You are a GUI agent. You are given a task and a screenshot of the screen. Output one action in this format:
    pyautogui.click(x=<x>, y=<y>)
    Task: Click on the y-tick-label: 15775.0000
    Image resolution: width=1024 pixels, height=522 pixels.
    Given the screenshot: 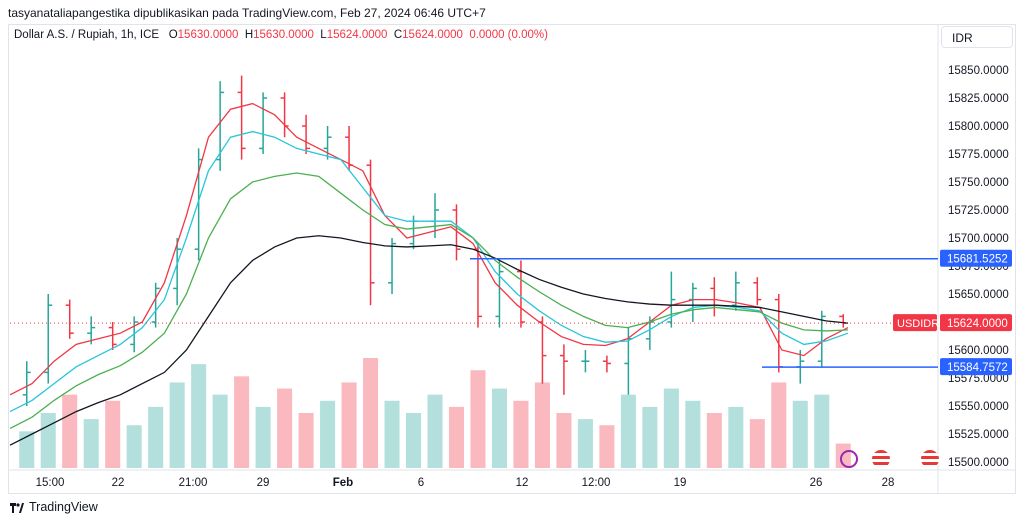 What is the action you would take?
    pyautogui.click(x=978, y=155)
    